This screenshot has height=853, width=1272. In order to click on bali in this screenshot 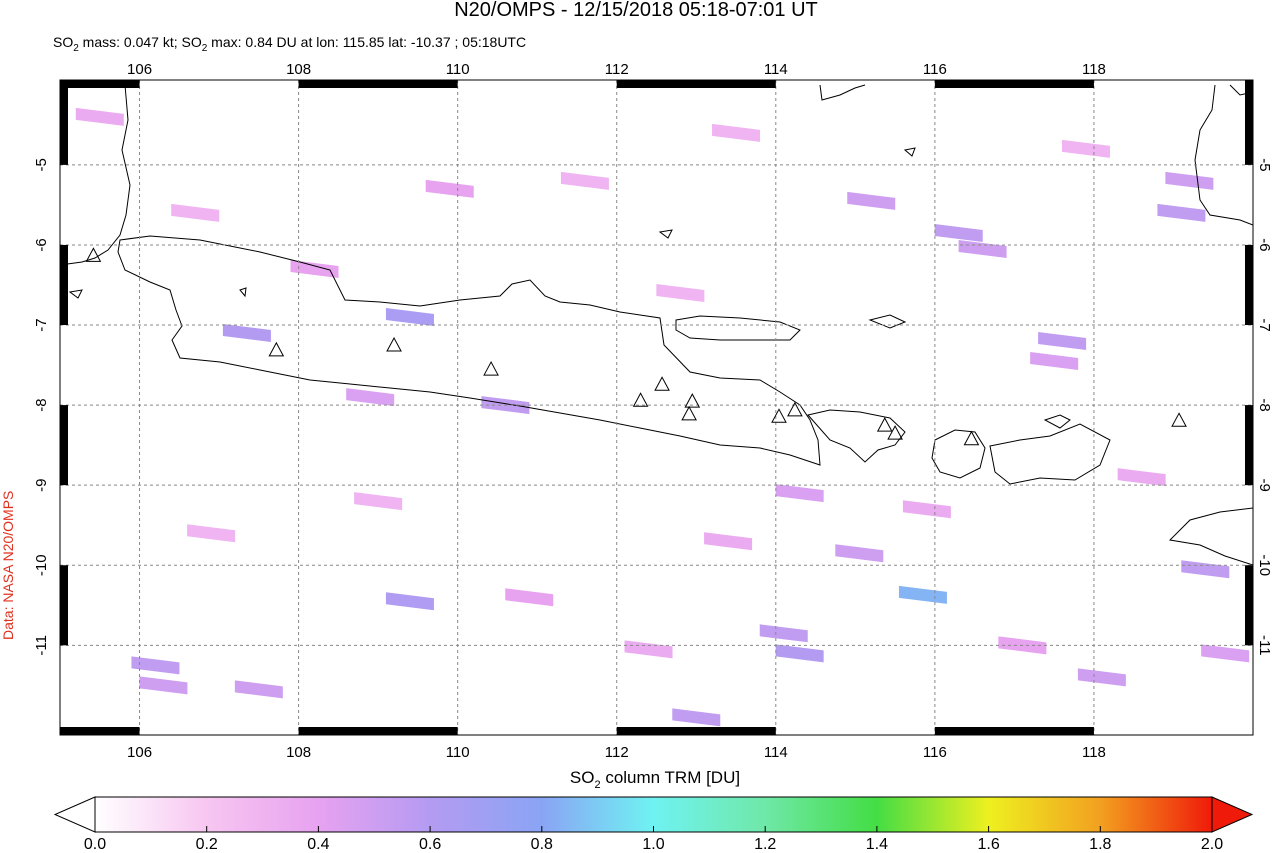, I will do `click(856, 436)`.